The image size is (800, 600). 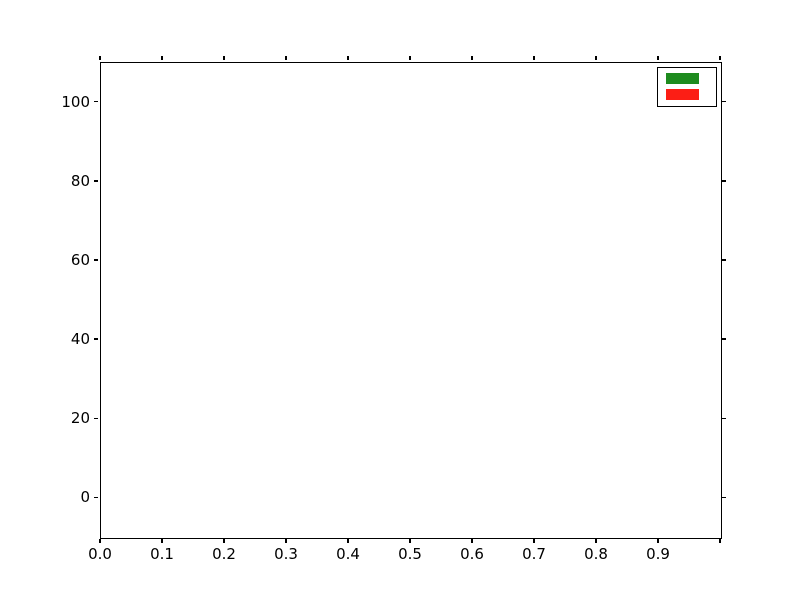 I want to click on x-tick-label: 0.7, so click(x=534, y=554).